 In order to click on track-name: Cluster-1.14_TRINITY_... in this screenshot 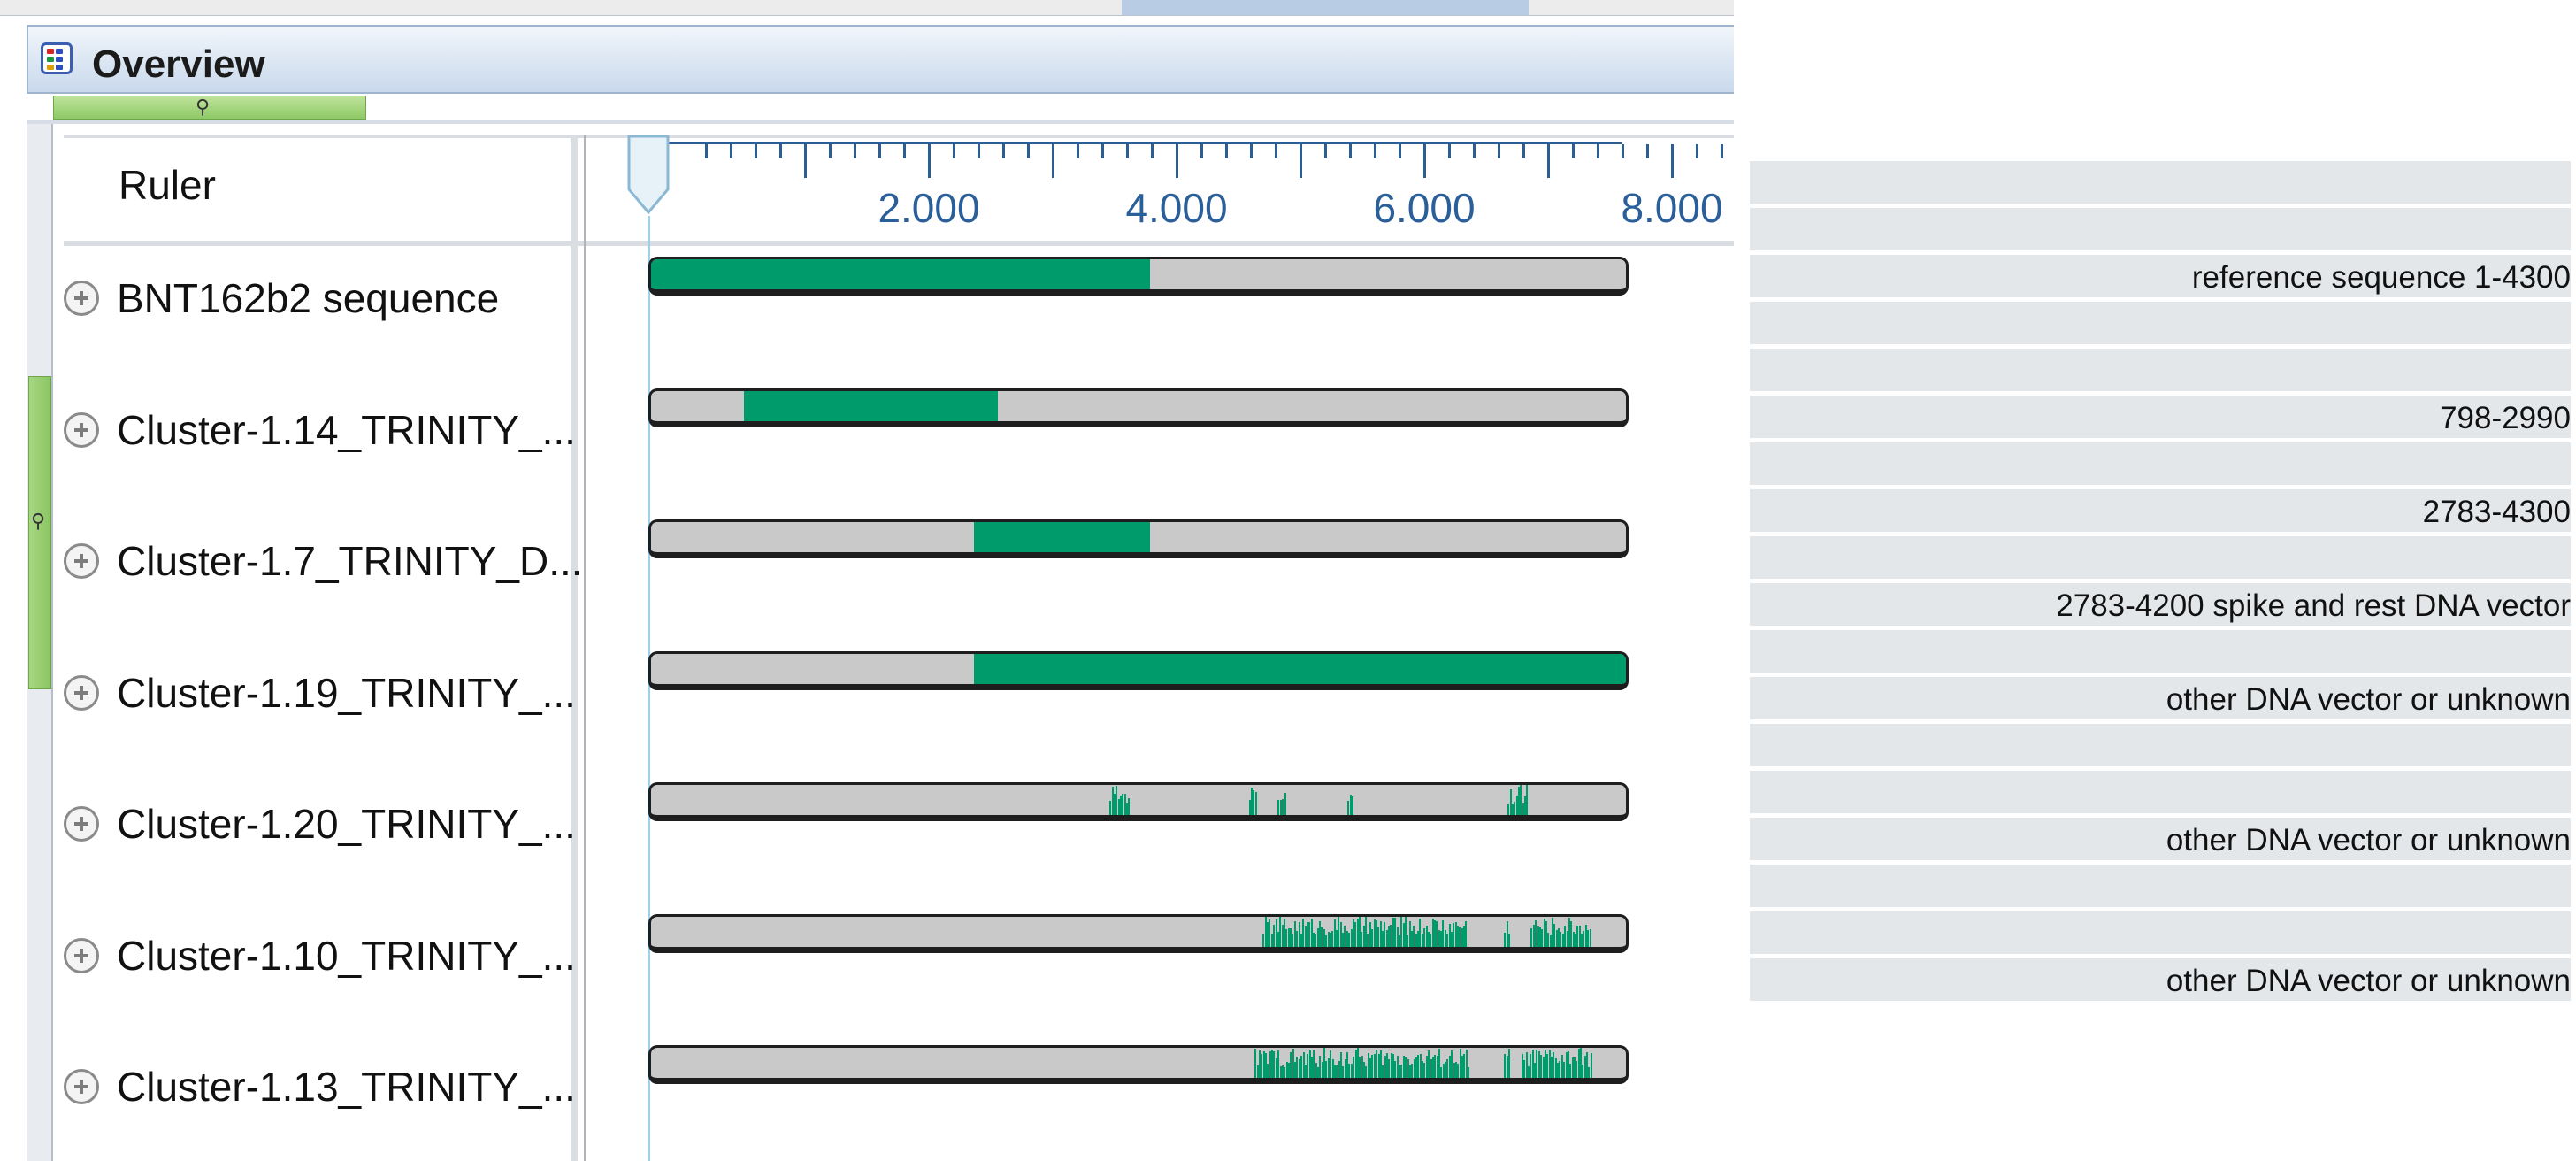, I will do `click(346, 430)`.